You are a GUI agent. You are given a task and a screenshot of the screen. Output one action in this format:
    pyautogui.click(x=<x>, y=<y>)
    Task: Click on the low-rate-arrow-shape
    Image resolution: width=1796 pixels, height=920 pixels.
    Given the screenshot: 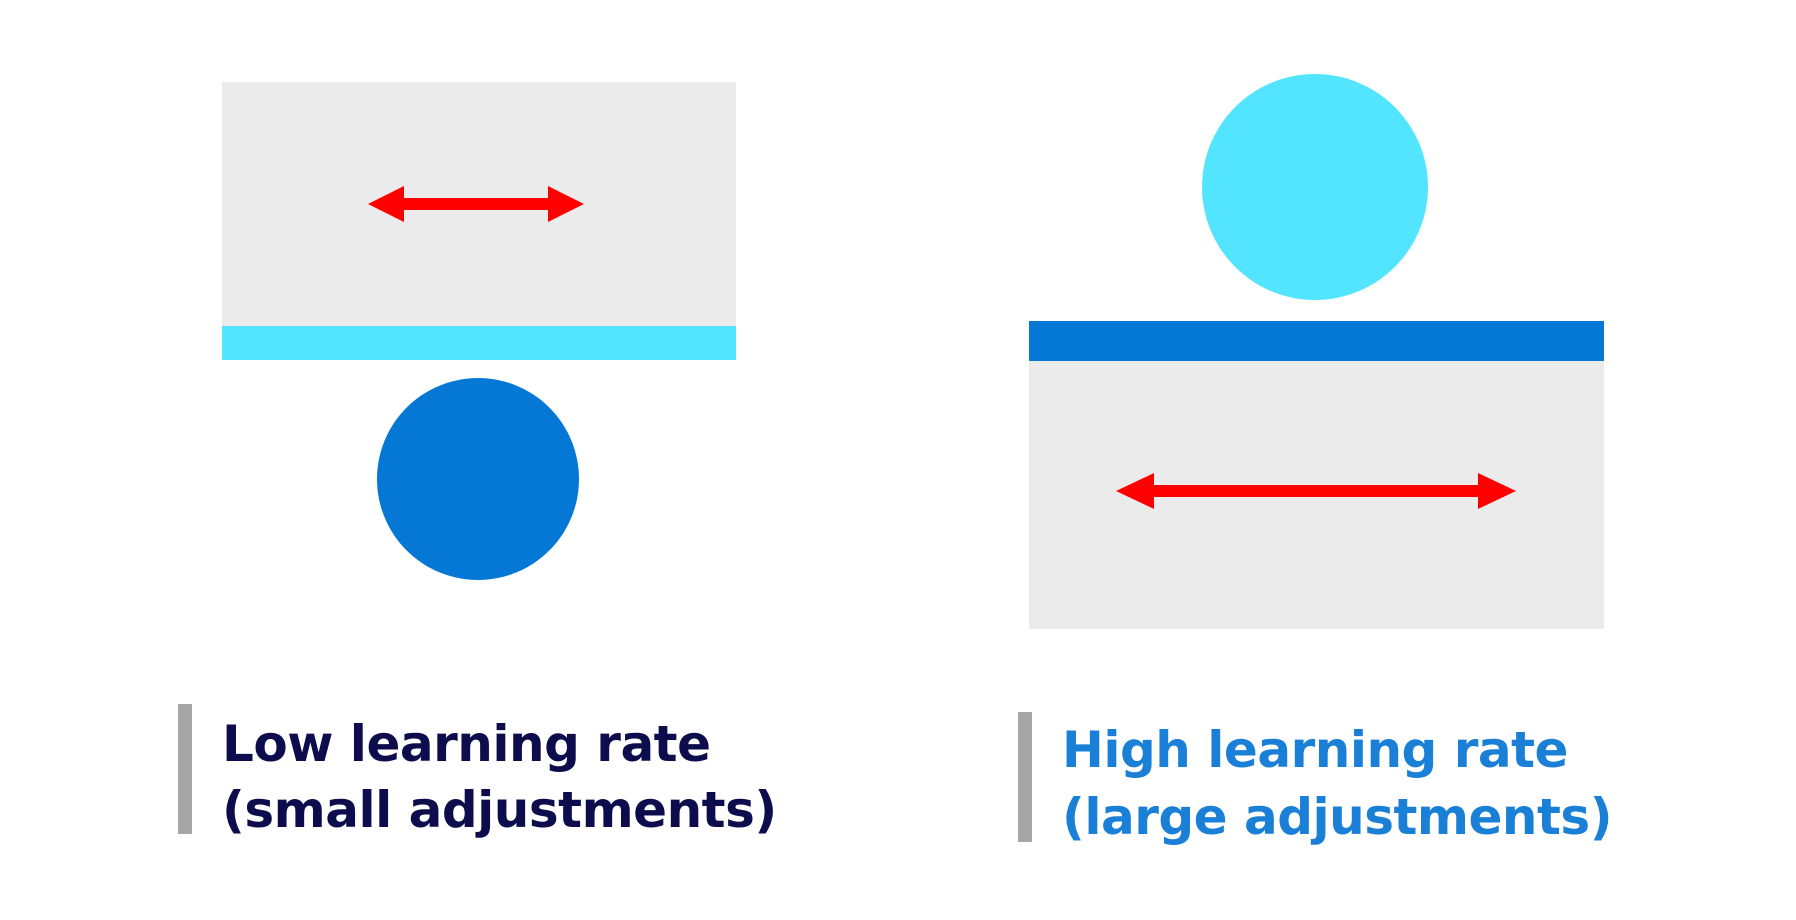 What is the action you would take?
    pyautogui.click(x=476, y=204)
    